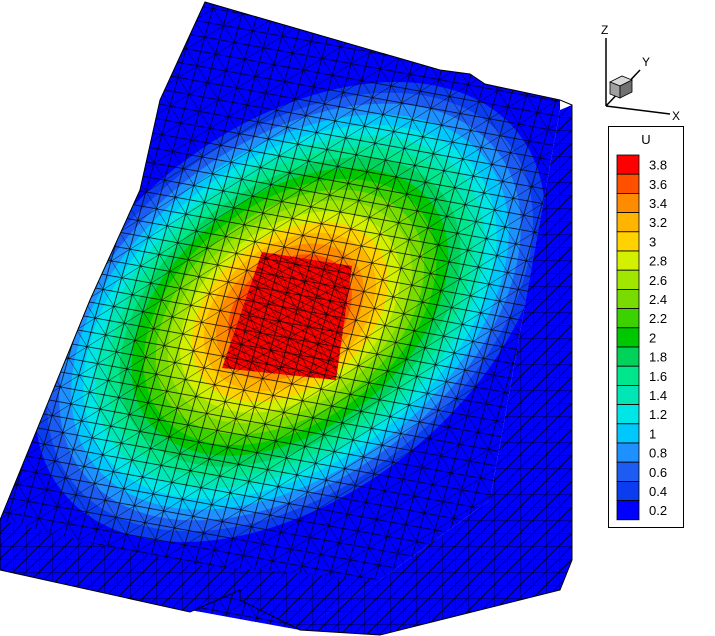  What do you see at coordinates (658, 510) in the screenshot?
I see `colorbar-tick-label: 0.2` at bounding box center [658, 510].